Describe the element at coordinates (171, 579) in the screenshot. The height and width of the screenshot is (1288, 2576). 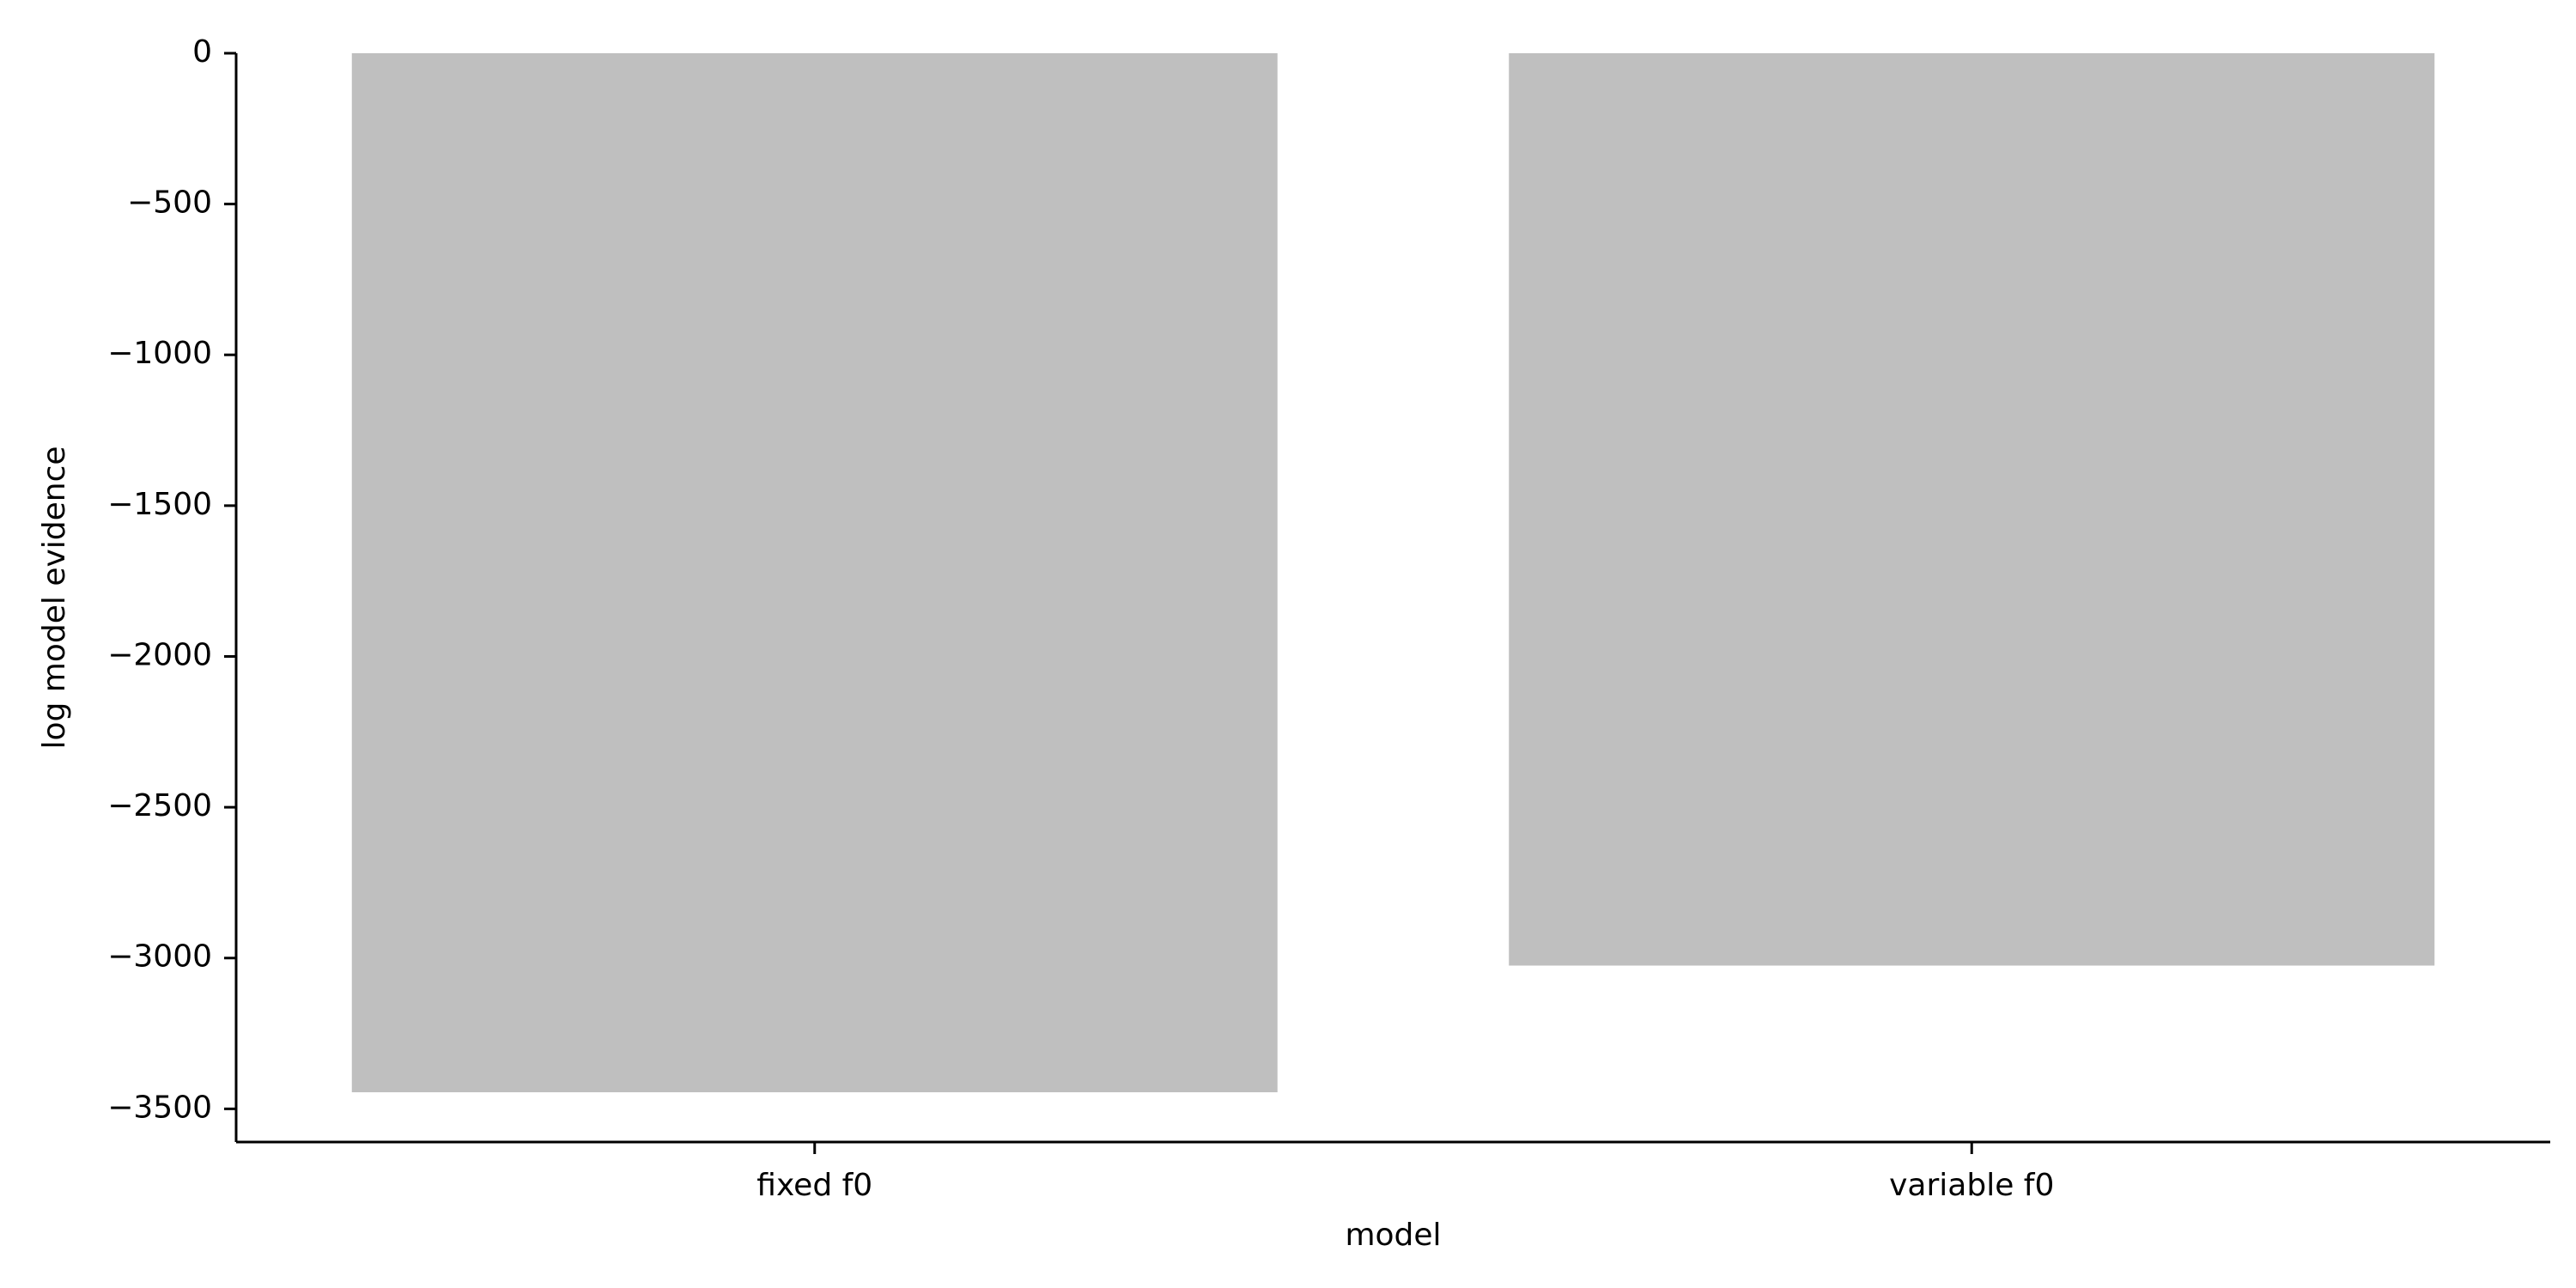
I see `y-axis-ticks: 0 −500 −1000 −1500 −2000 −2500 −3000 −3500` at that location.